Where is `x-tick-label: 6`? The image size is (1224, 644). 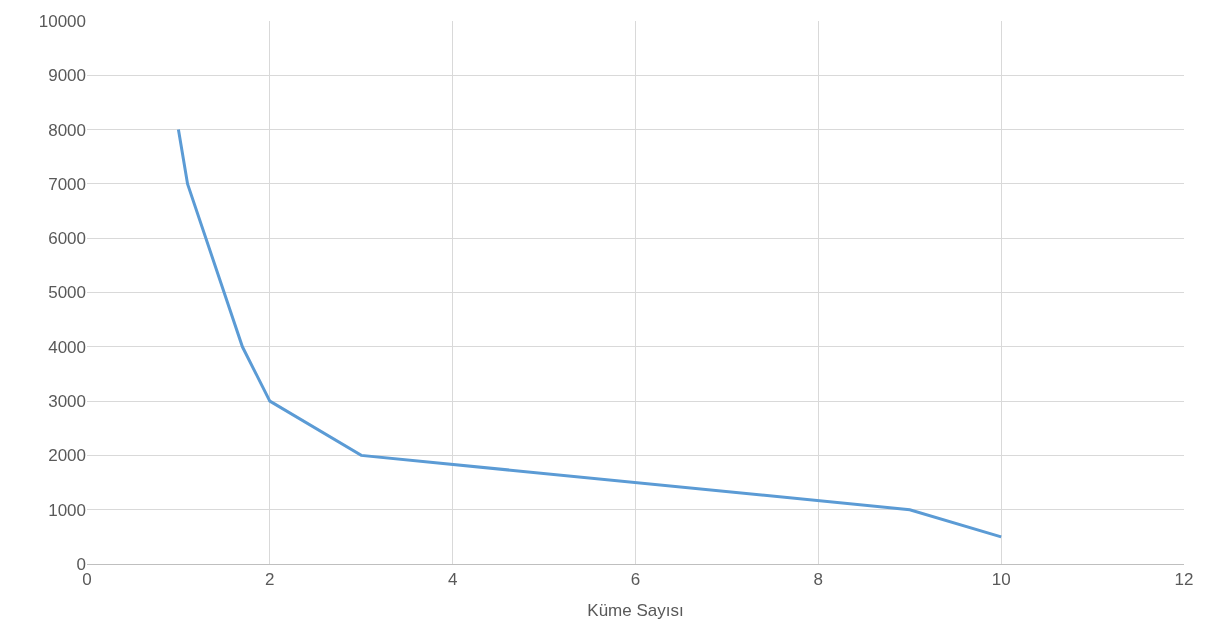
x-tick-label: 6 is located at coordinates (635, 580).